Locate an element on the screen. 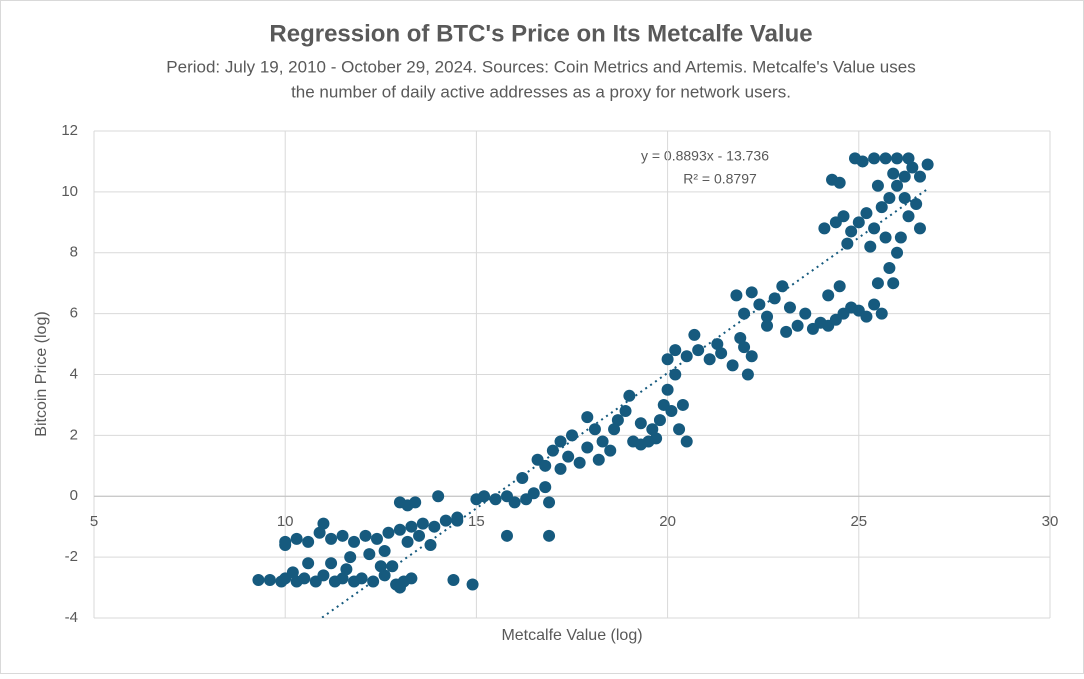 The width and height of the screenshot is (1084, 679). x-tick-label: 30 is located at coordinates (1050, 521).